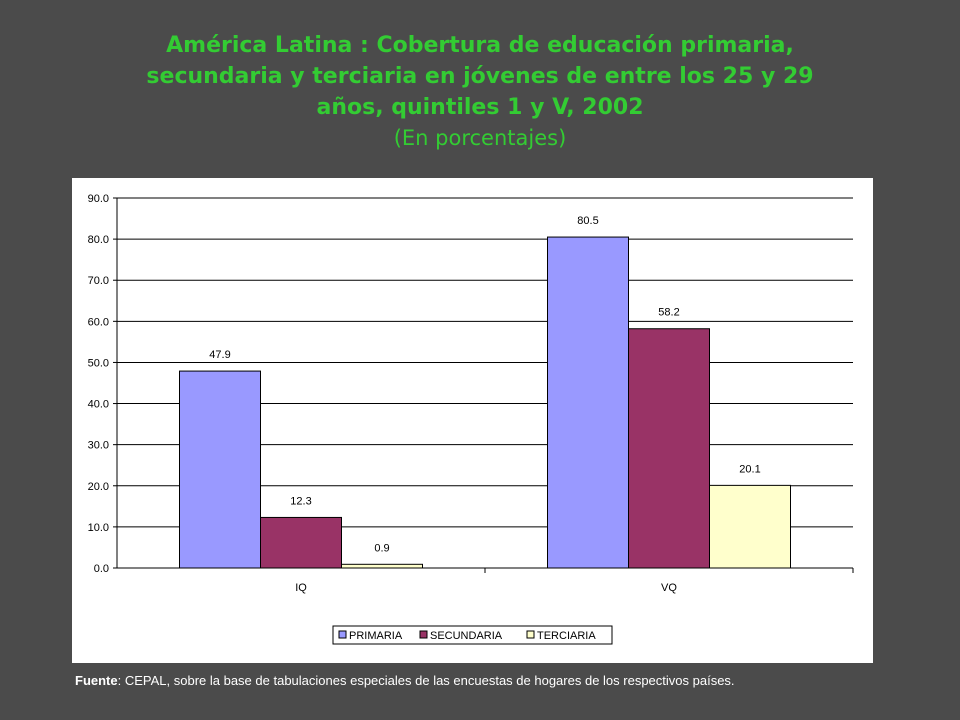 The image size is (960, 720). I want to click on bar-primaria-iq, so click(220, 469).